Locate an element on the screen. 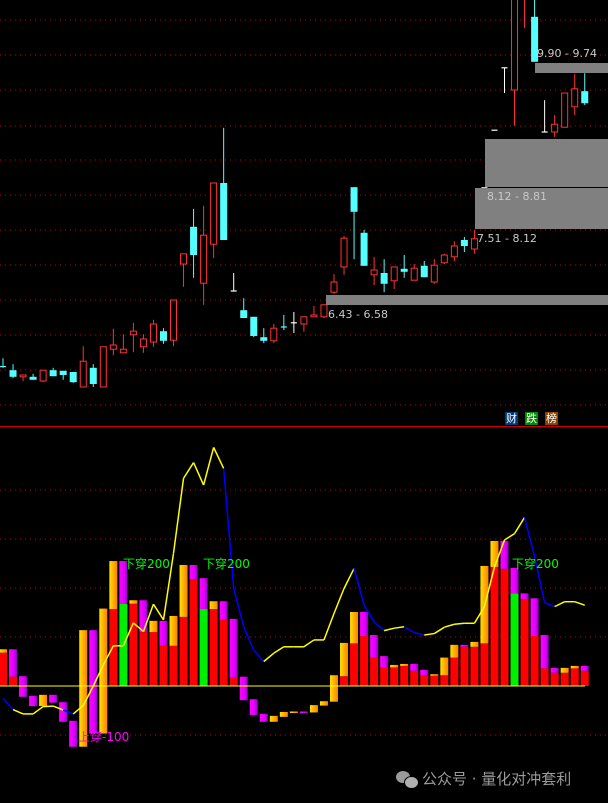 This screenshot has height=803, width=608. ranking-icon: 榜 is located at coordinates (551, 418).